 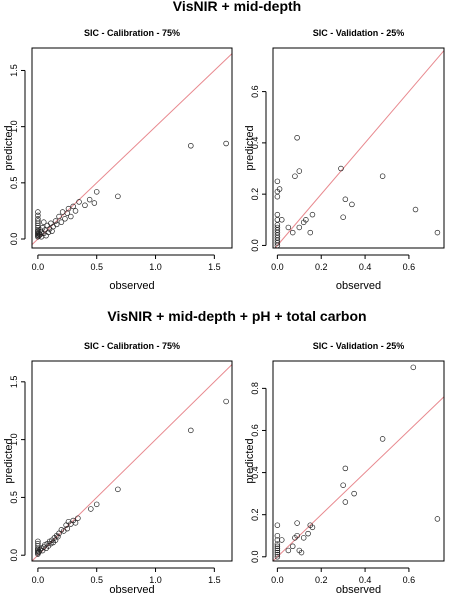 What do you see at coordinates (359, 33) in the screenshot?
I see `chart-title: SIC - Validation - 25%` at bounding box center [359, 33].